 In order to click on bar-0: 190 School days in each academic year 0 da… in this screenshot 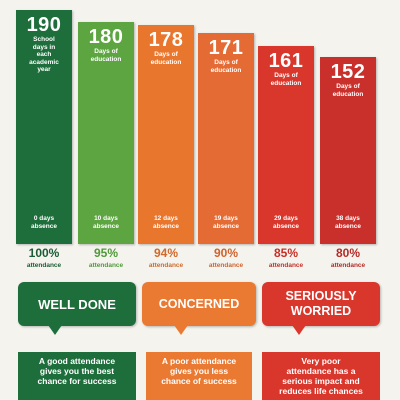, I will do `click(44, 127)`.